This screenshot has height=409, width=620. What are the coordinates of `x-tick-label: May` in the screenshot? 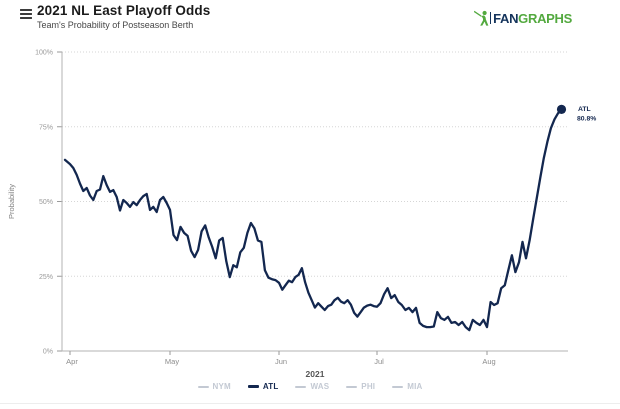 It's located at (172, 361).